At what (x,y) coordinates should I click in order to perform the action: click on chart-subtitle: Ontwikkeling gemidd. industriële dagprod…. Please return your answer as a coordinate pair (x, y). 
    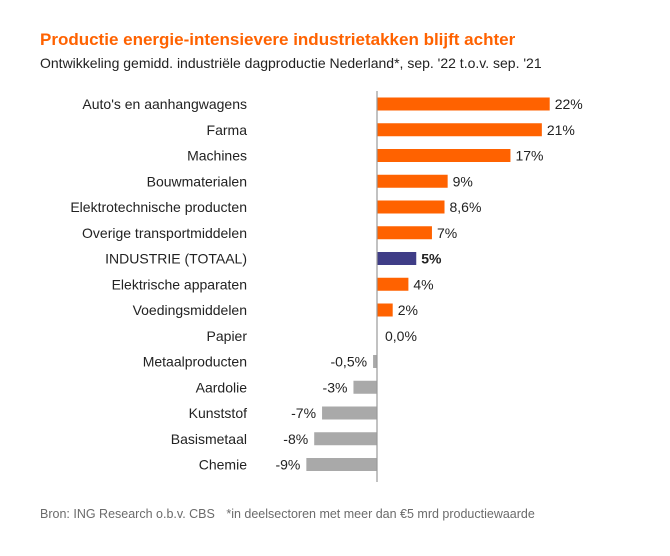
    Looking at the image, I should click on (291, 63).